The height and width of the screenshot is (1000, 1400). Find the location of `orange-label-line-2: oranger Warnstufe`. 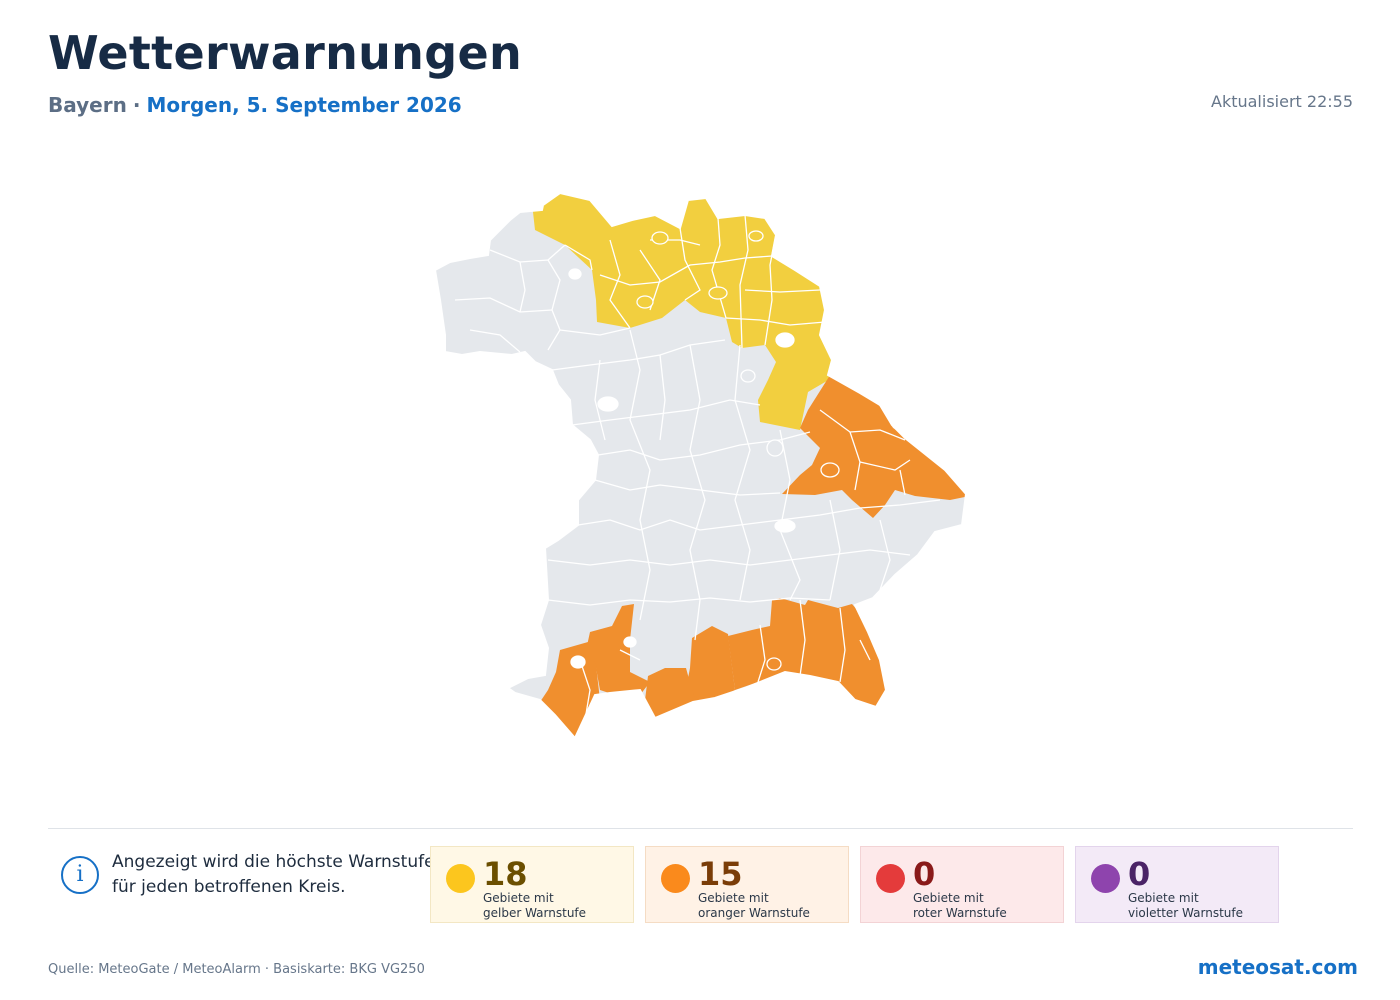

orange-label-line-2: oranger Warnstufe is located at coordinates (754, 913).